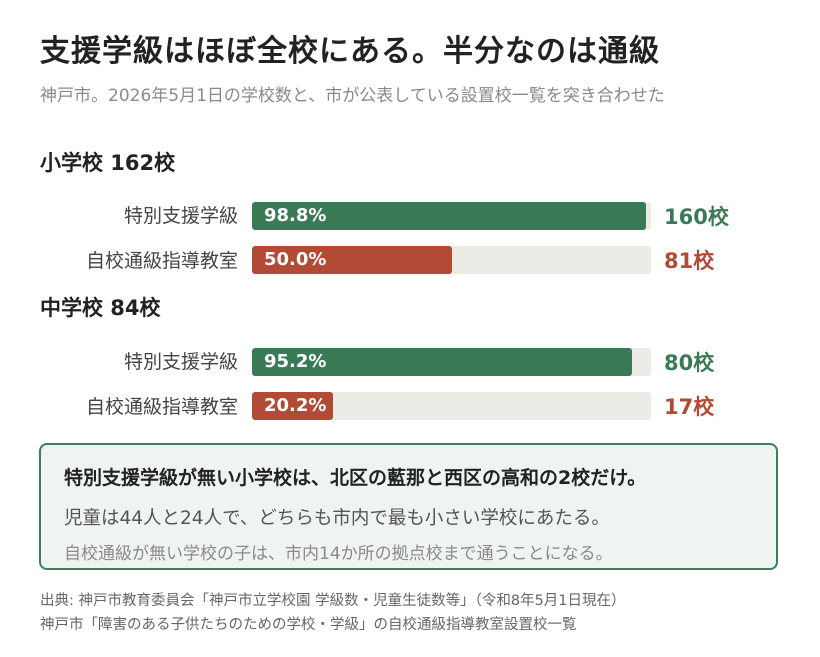 The width and height of the screenshot is (820, 657). What do you see at coordinates (161, 261) in the screenshot?
I see `elementary-resource-label: 自校通級指導教室` at bounding box center [161, 261].